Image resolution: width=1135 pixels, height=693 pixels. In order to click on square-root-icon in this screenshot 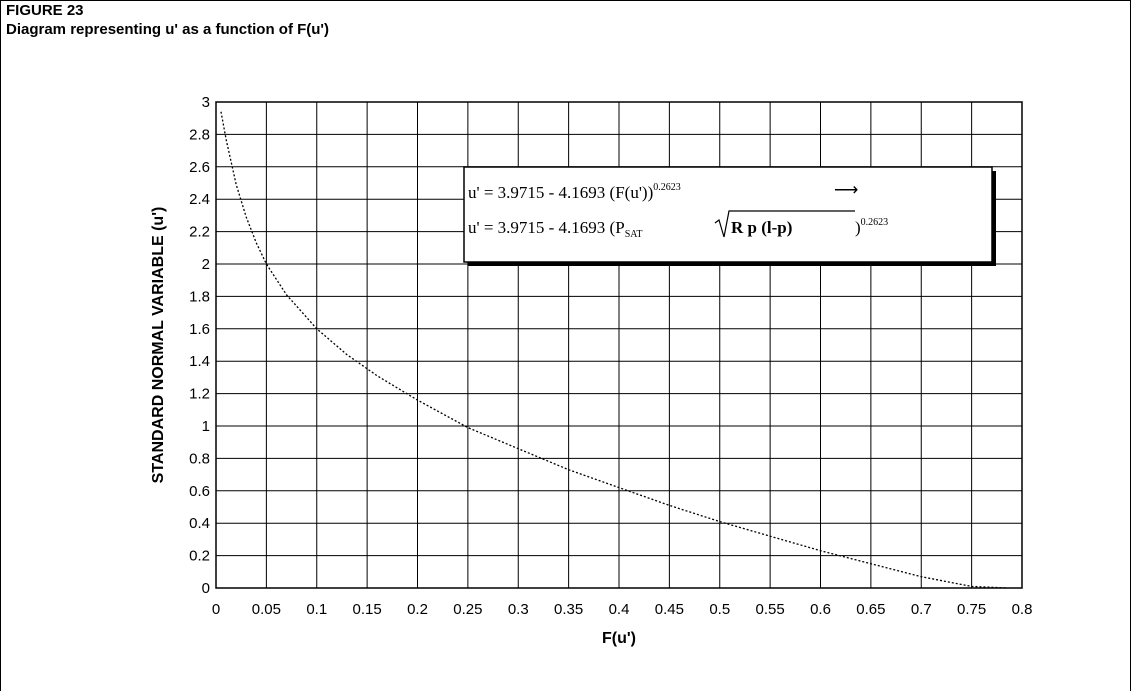, I will do `click(784, 224)`.